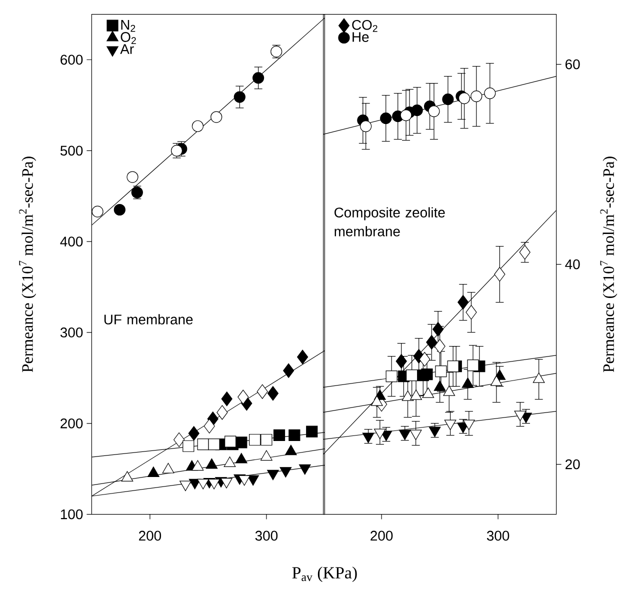 Image resolution: width=637 pixels, height=593 pixels. What do you see at coordinates (71, 59) in the screenshot?
I see `y-tick-label: 600` at bounding box center [71, 59].